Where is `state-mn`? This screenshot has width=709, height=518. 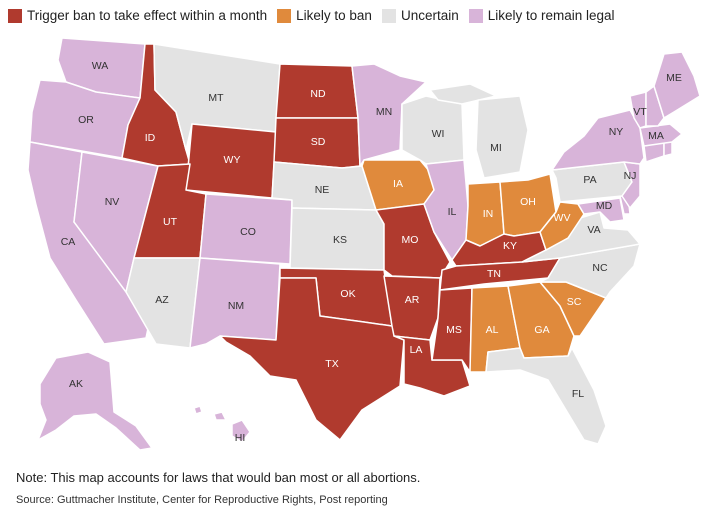
state-mn is located at coordinates (389, 115).